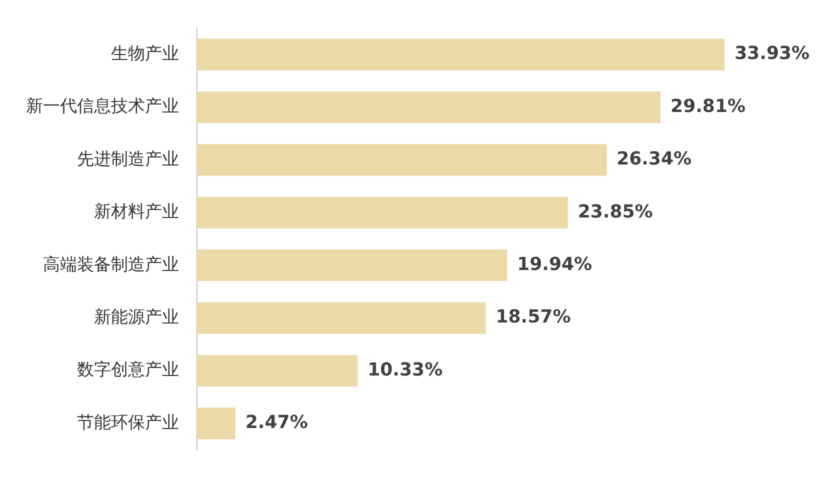 The height and width of the screenshot is (478, 819). What do you see at coordinates (102, 106) in the screenshot?
I see `y-tick-label: 新一代信息技术产业` at bounding box center [102, 106].